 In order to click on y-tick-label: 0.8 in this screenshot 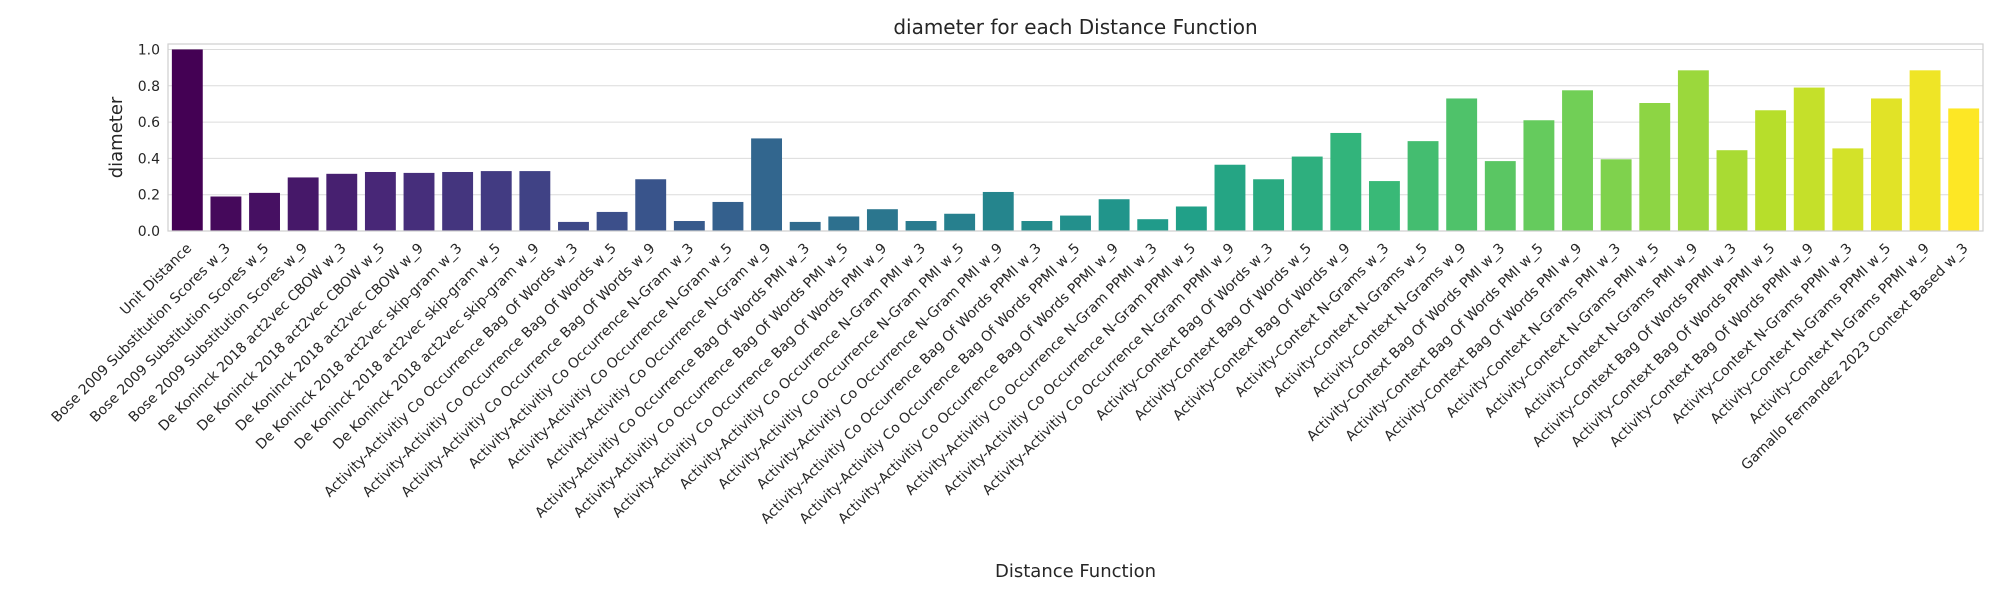, I will do `click(149, 87)`.